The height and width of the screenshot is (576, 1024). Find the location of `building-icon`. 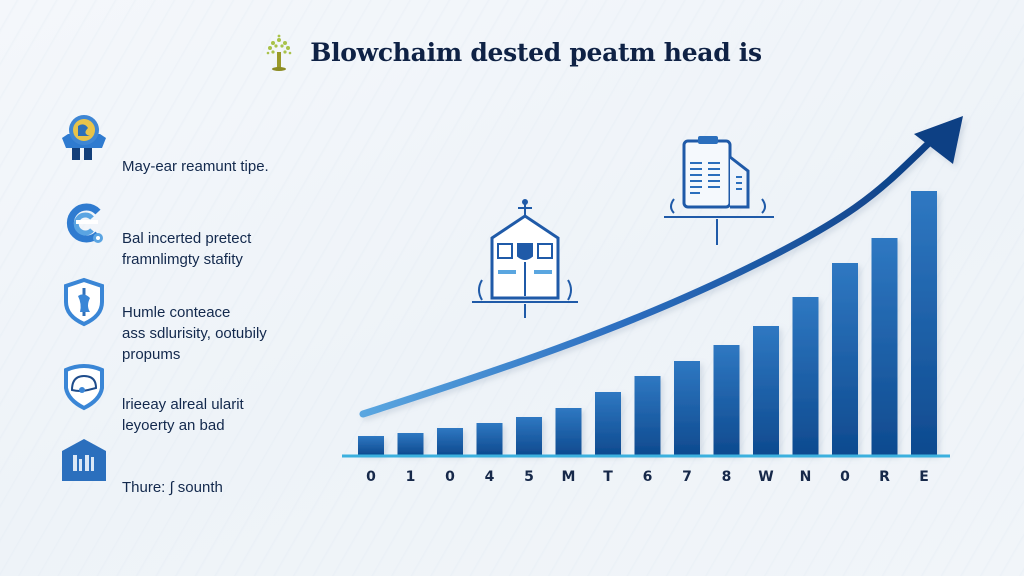

building-icon is located at coordinates (525, 258).